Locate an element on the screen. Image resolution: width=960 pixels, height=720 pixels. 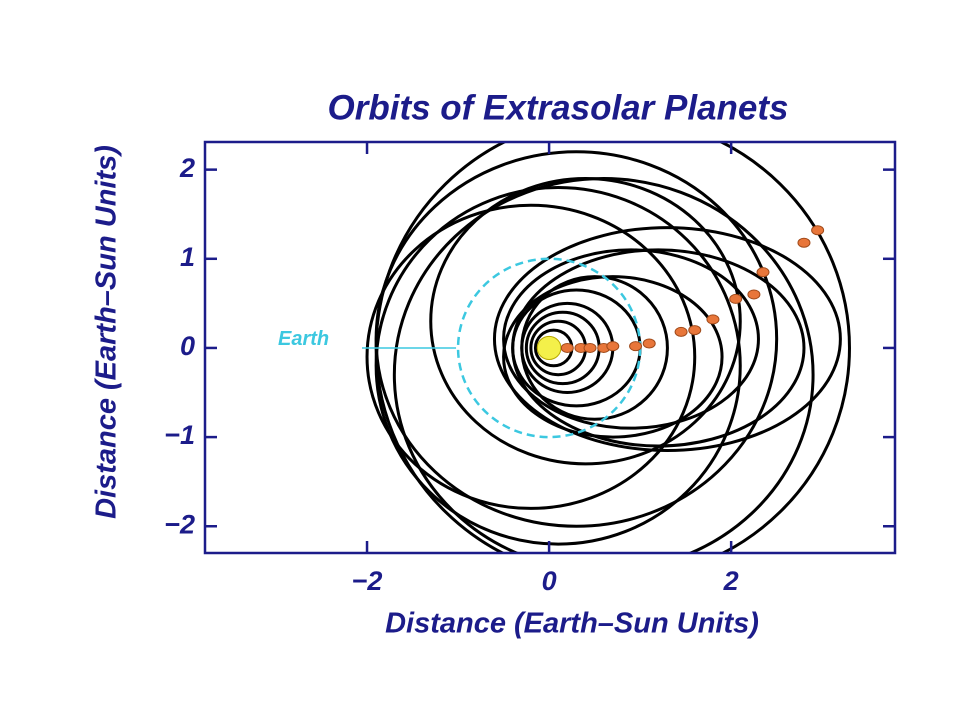
x-tick-label: 0 is located at coordinates (549, 581).